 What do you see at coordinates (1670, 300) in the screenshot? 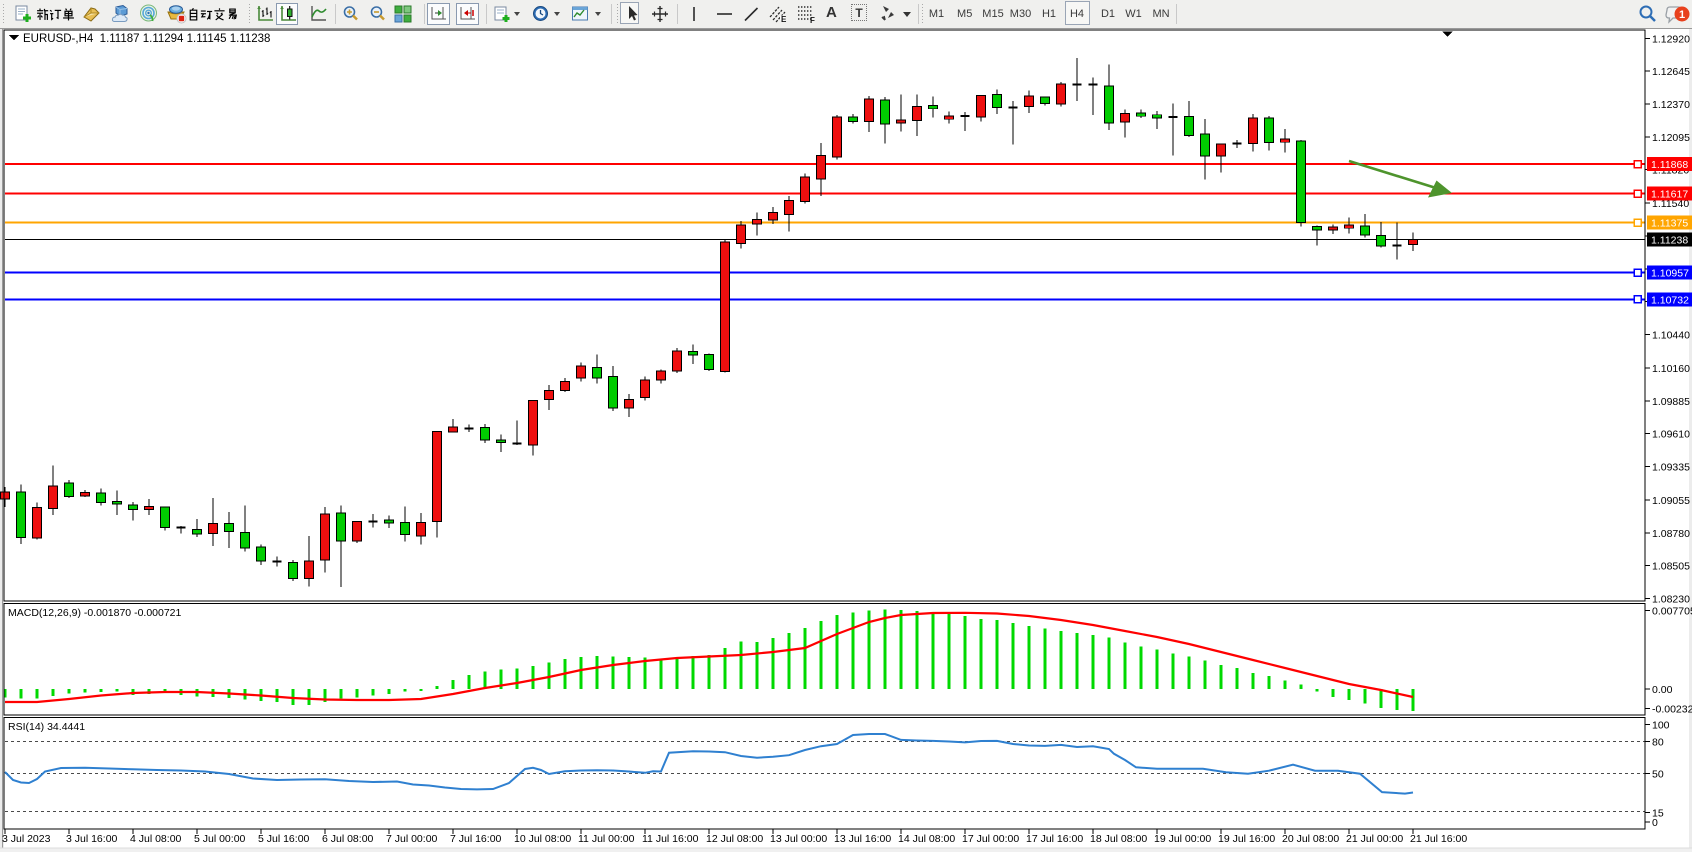
I see `svg-text: 1.10732` at bounding box center [1670, 300].